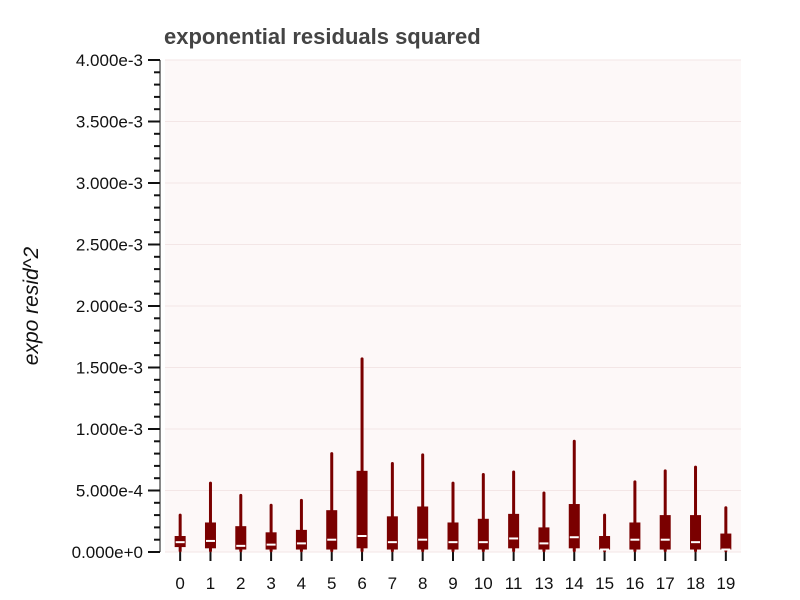 This screenshot has height=600, width=800. What do you see at coordinates (695, 583) in the screenshot?
I see `x-tick-label: 18` at bounding box center [695, 583].